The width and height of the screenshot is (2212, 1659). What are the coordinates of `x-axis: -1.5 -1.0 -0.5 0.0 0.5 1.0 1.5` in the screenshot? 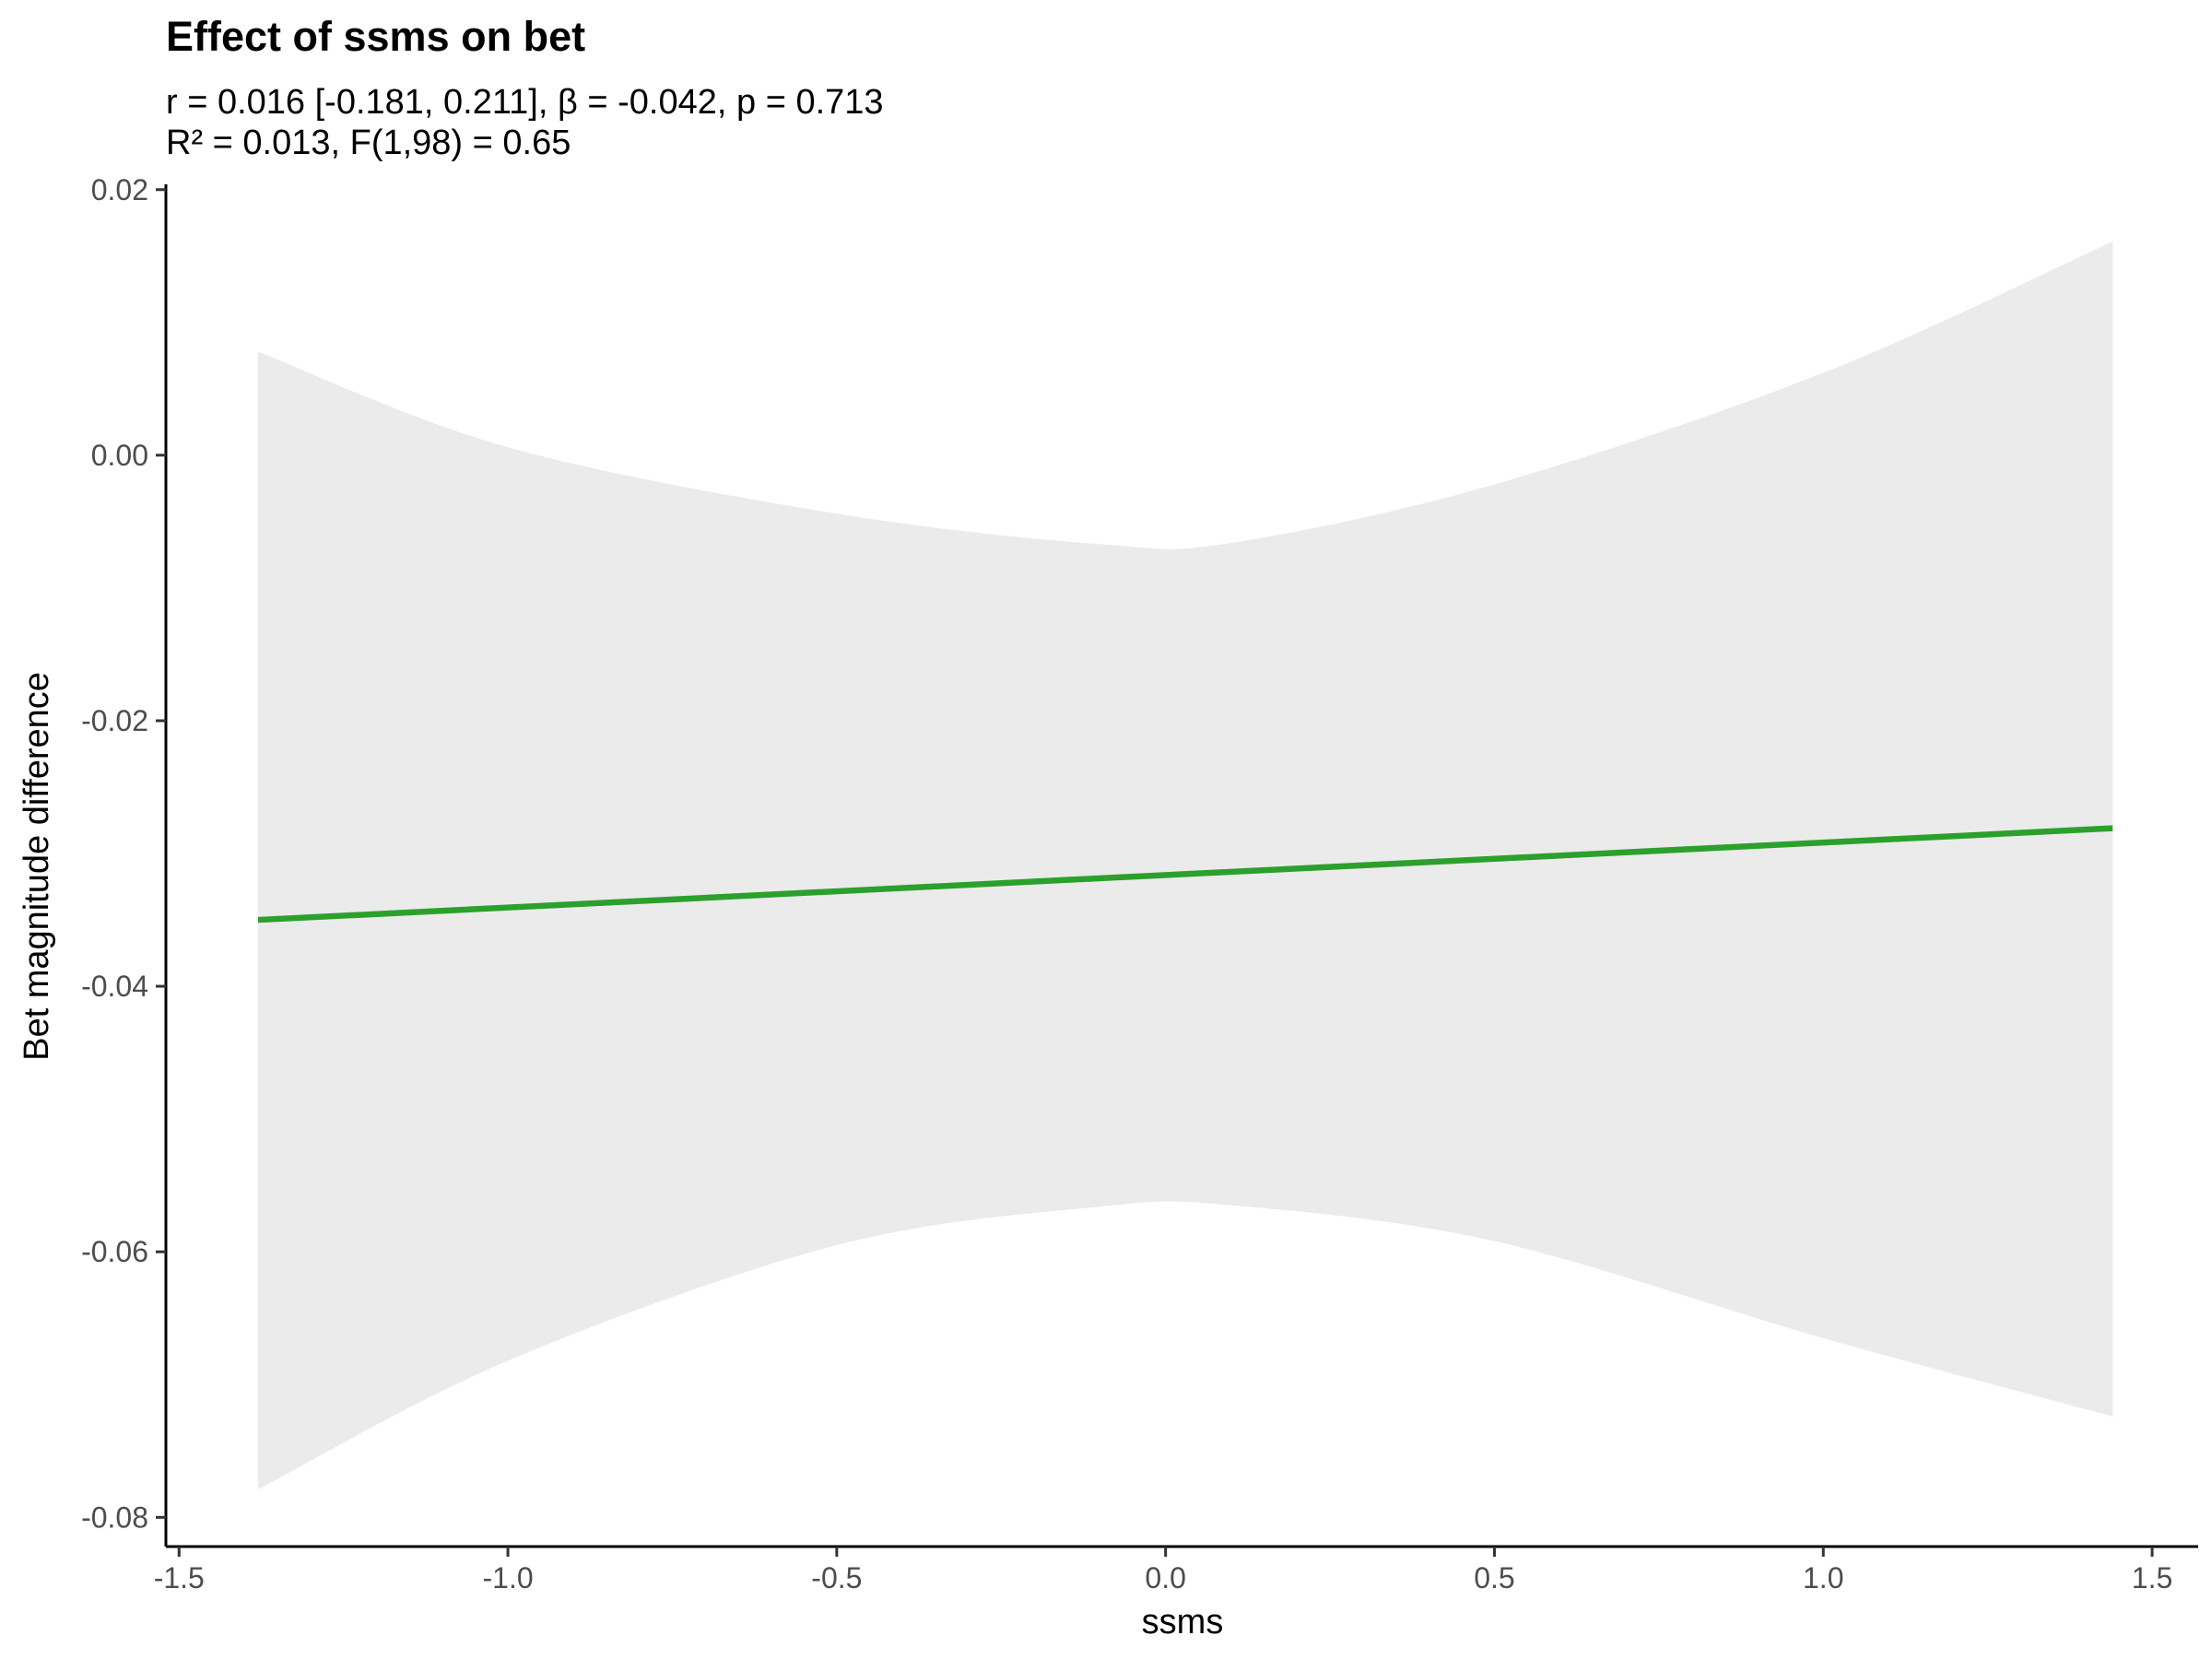 It's located at (1176, 1569).